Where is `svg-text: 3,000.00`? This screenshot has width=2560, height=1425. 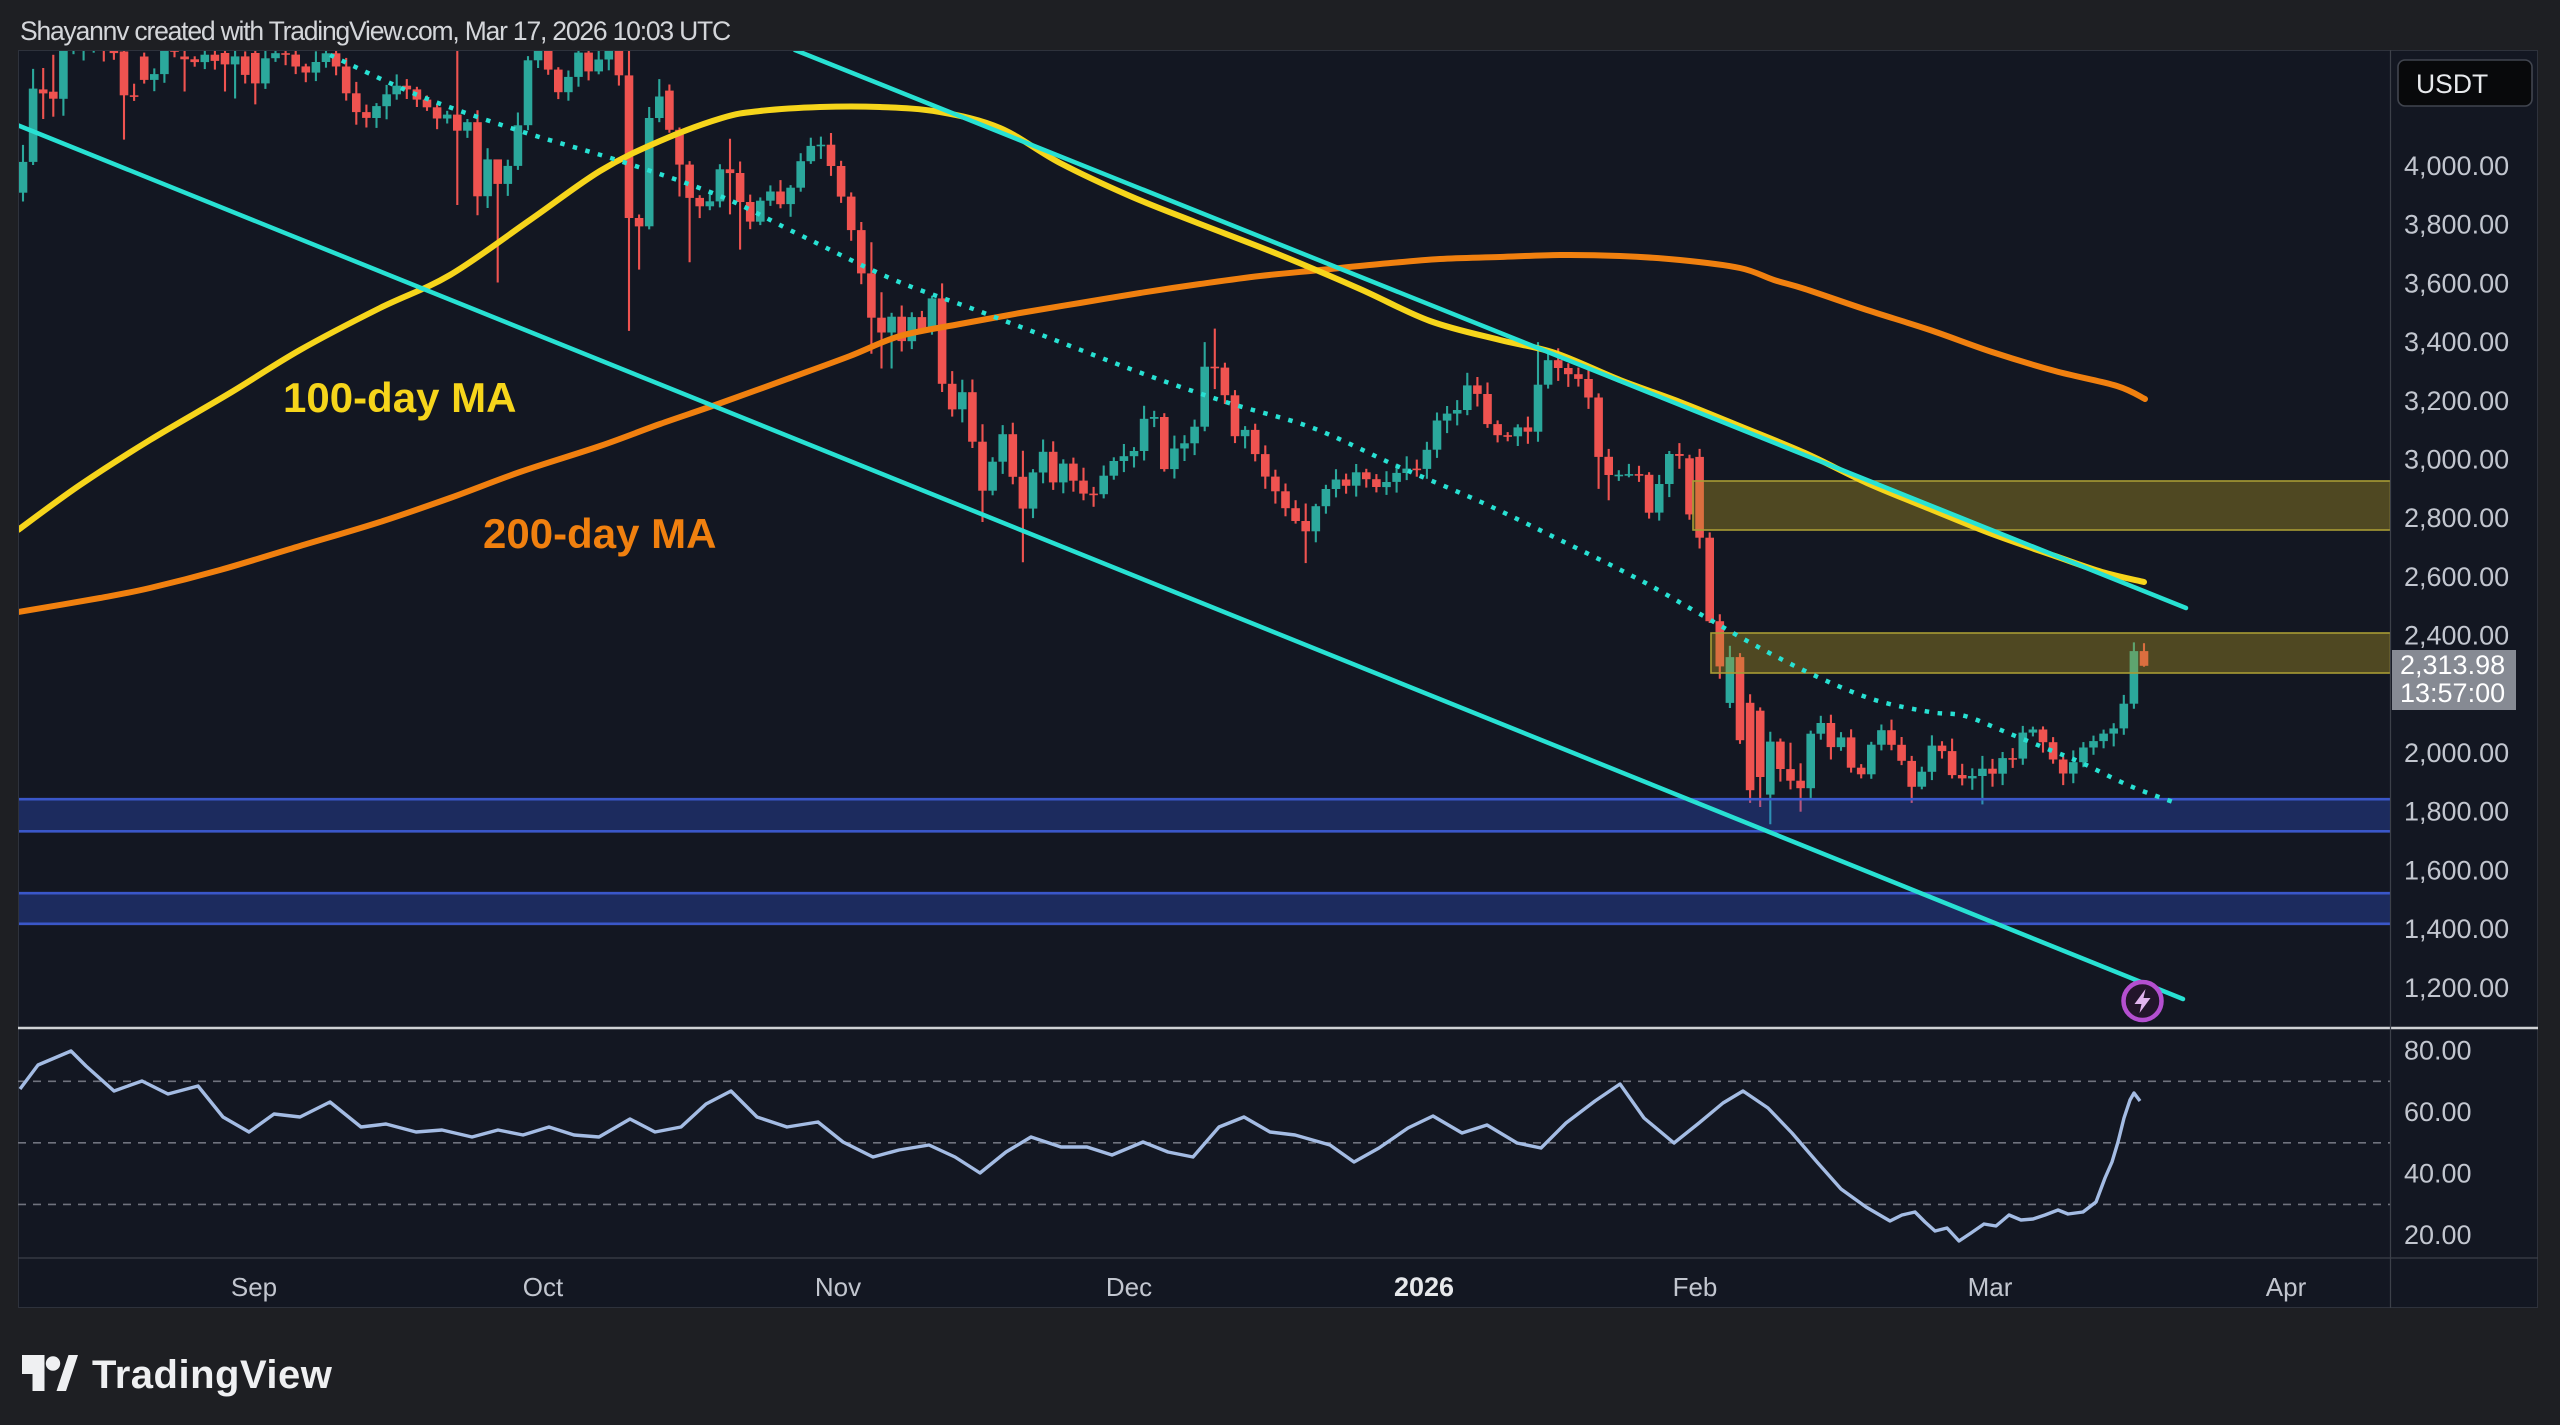
svg-text: 3,000.00 is located at coordinates (2456, 460).